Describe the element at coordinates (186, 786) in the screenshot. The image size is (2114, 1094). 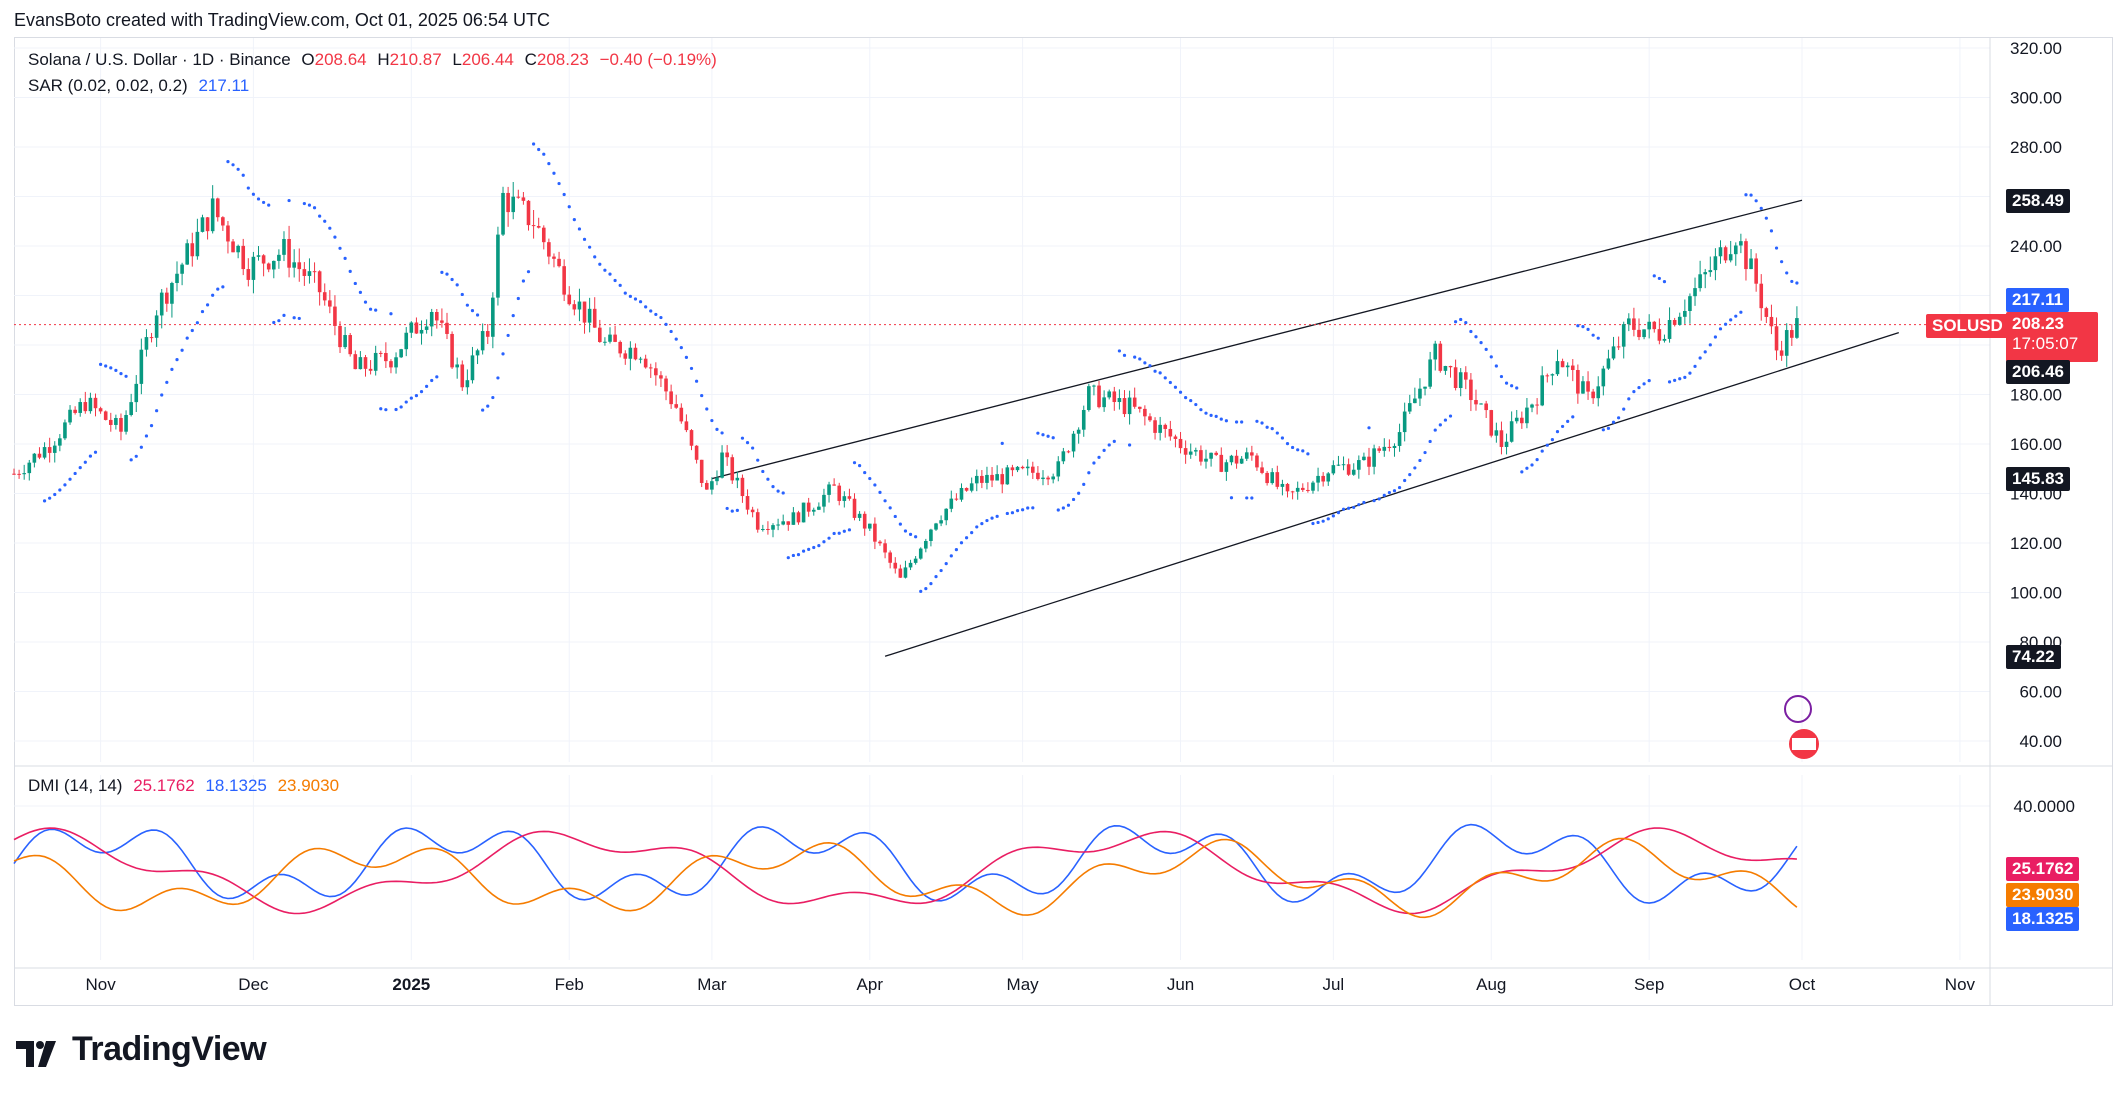
I see `dmi-legend: DMI (14, 14) 25.1762 18.1325 23.9030` at that location.